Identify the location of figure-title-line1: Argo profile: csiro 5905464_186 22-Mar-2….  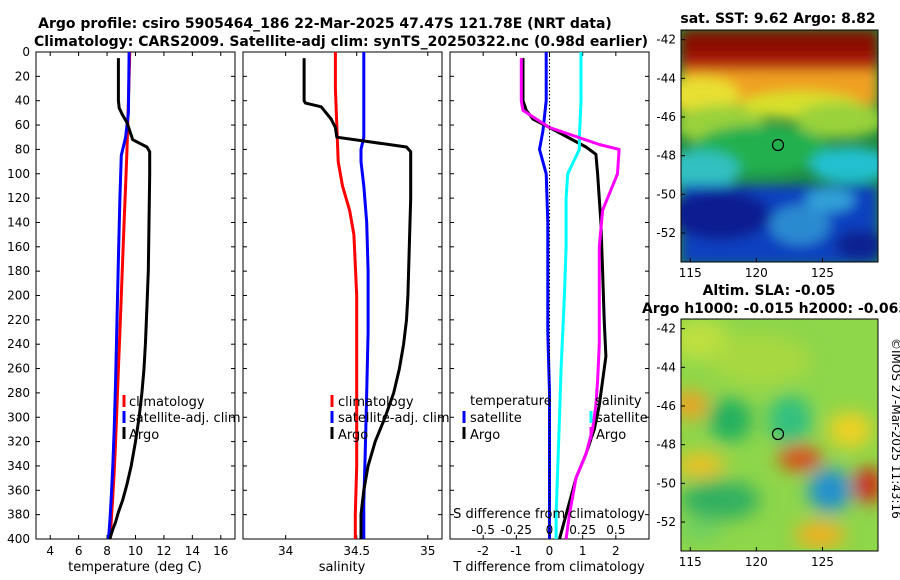
(325, 24).